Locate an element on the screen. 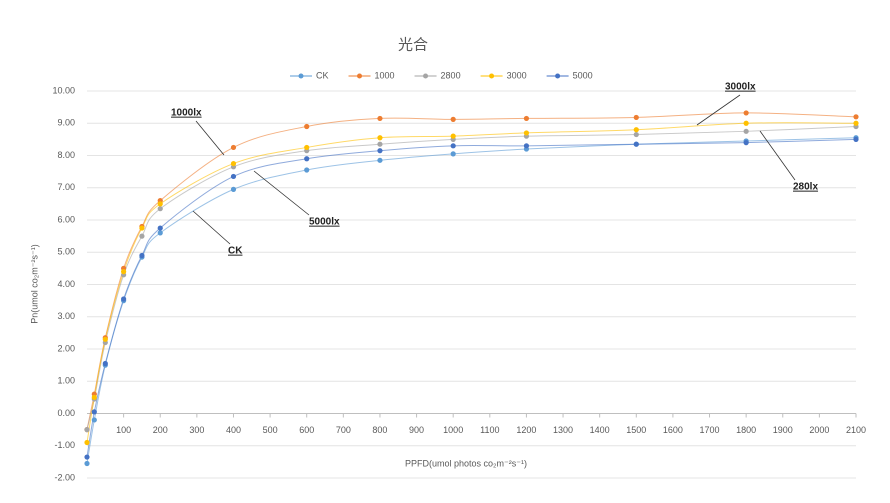  y-tick-label: 6.00 is located at coordinates (66, 219).